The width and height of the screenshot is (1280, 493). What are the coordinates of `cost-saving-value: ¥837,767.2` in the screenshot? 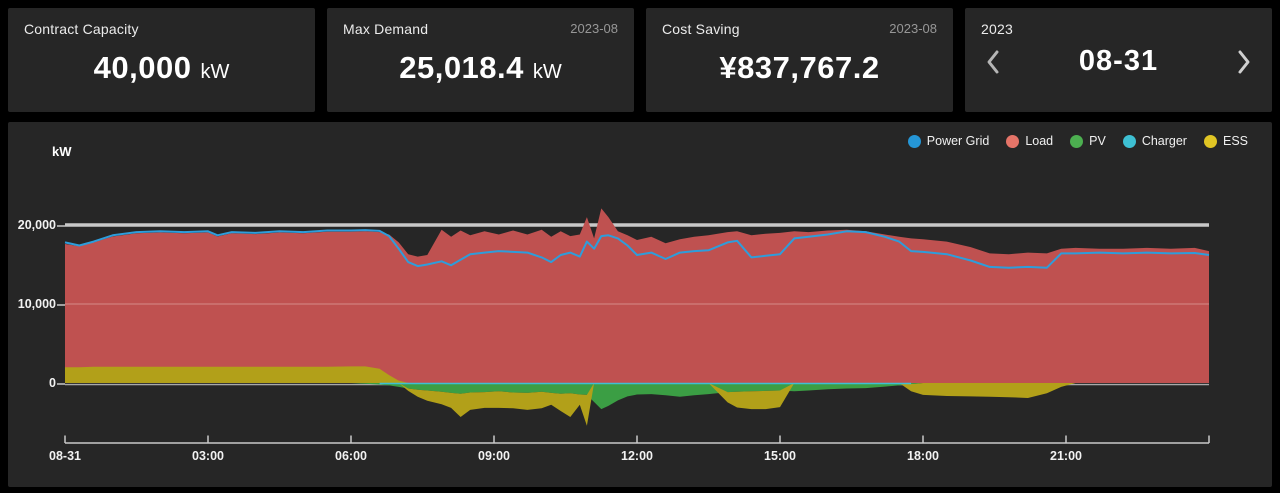 It's located at (799, 67).